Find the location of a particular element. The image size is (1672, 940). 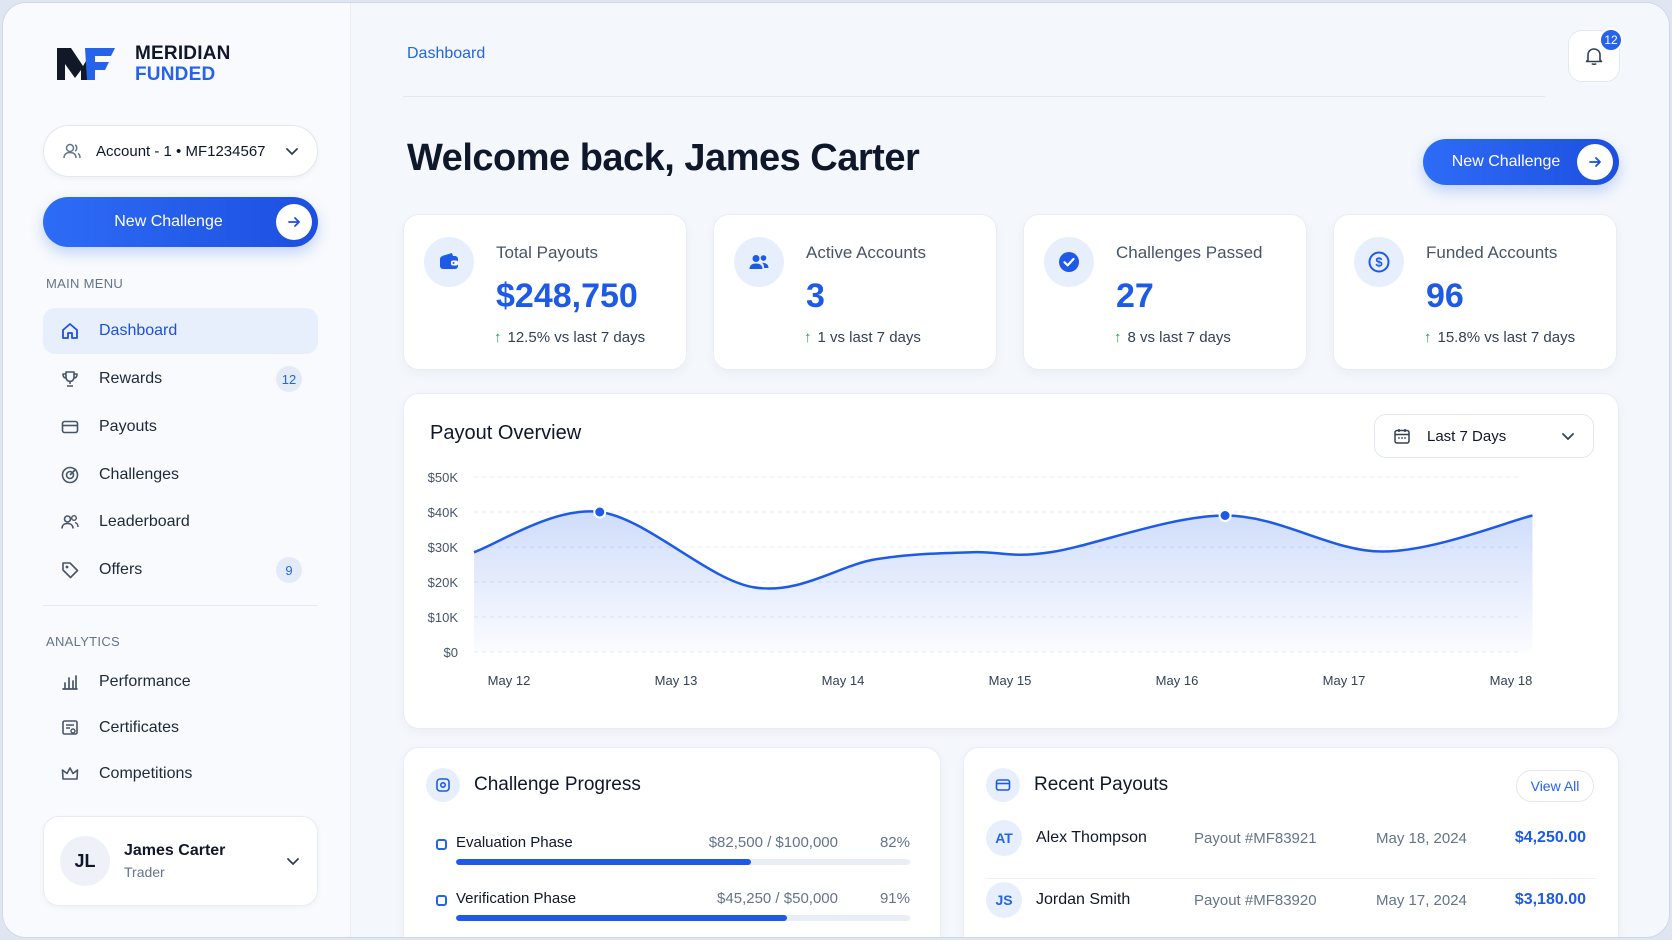

stat-value: 27 is located at coordinates (1135, 296).